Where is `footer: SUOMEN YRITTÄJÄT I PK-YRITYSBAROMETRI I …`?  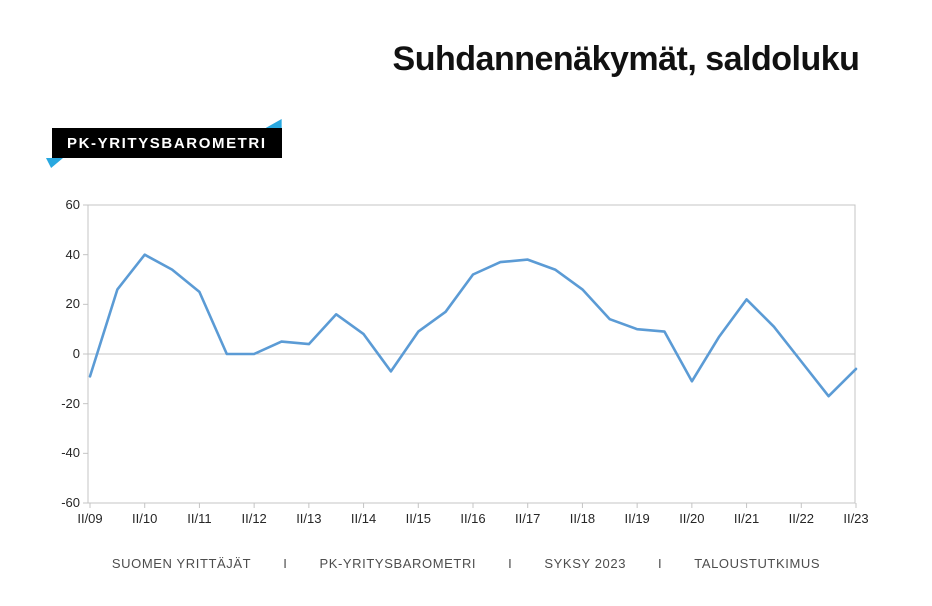 footer: SUOMEN YRITTÄJÄT I PK-YRITYSBAROMETRI I … is located at coordinates (466, 563).